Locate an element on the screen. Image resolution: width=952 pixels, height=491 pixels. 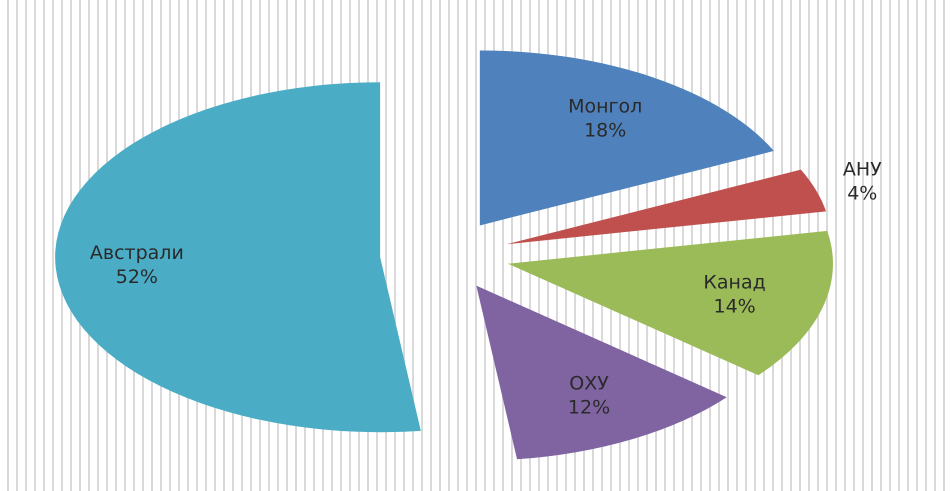
slice-label: АНУ is located at coordinates (862, 169).